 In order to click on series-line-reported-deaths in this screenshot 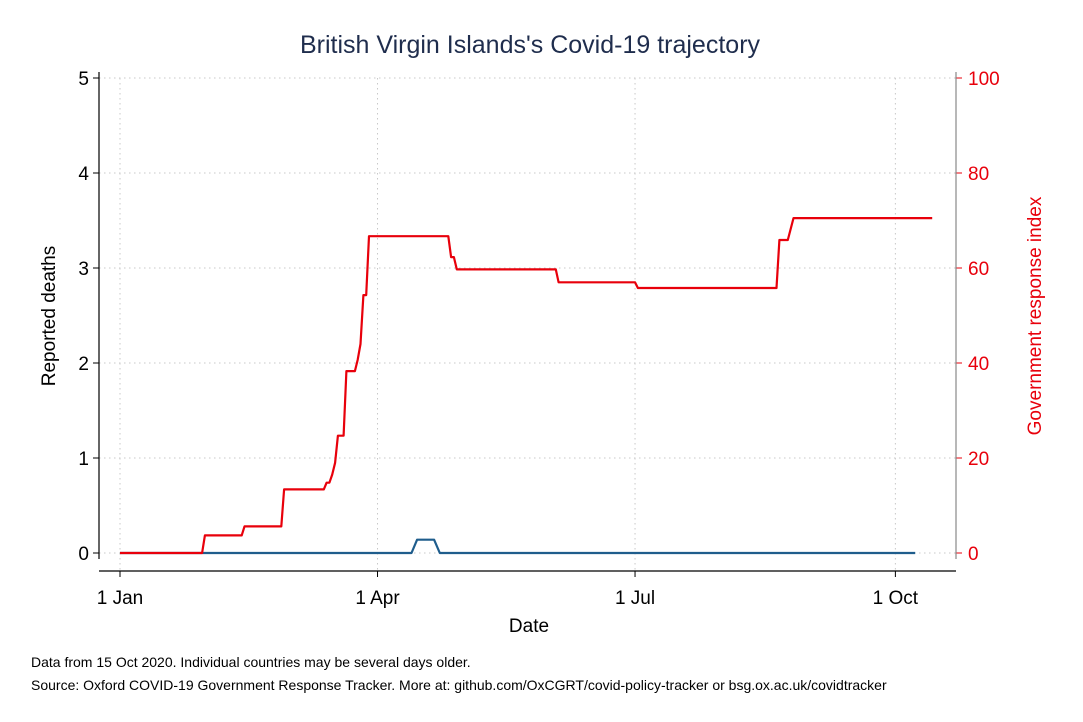, I will do `click(518, 546)`.